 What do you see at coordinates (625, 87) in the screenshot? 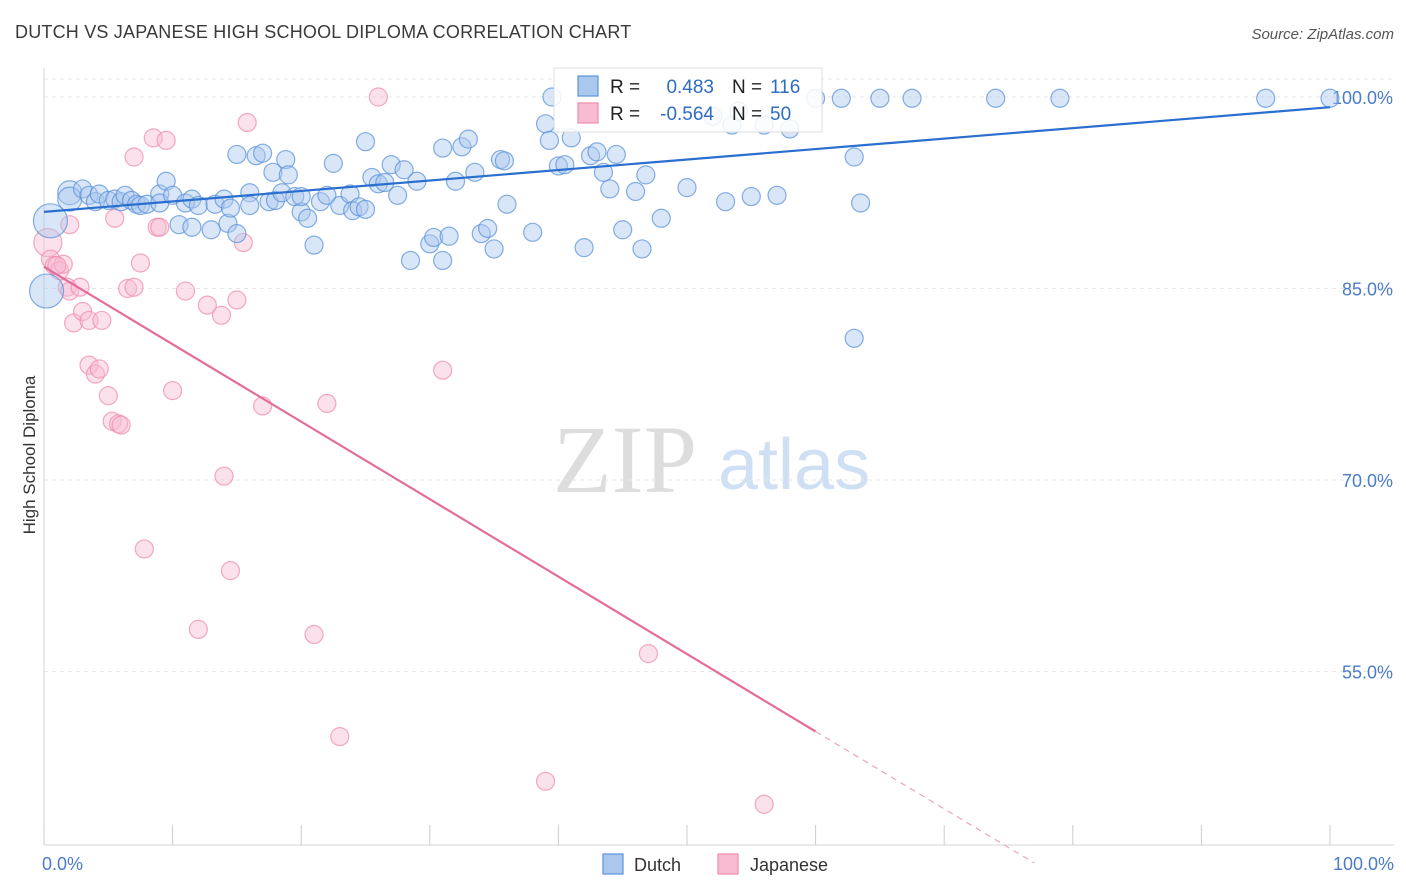
I see `legend-r-label-dutch: R =` at bounding box center [625, 87].